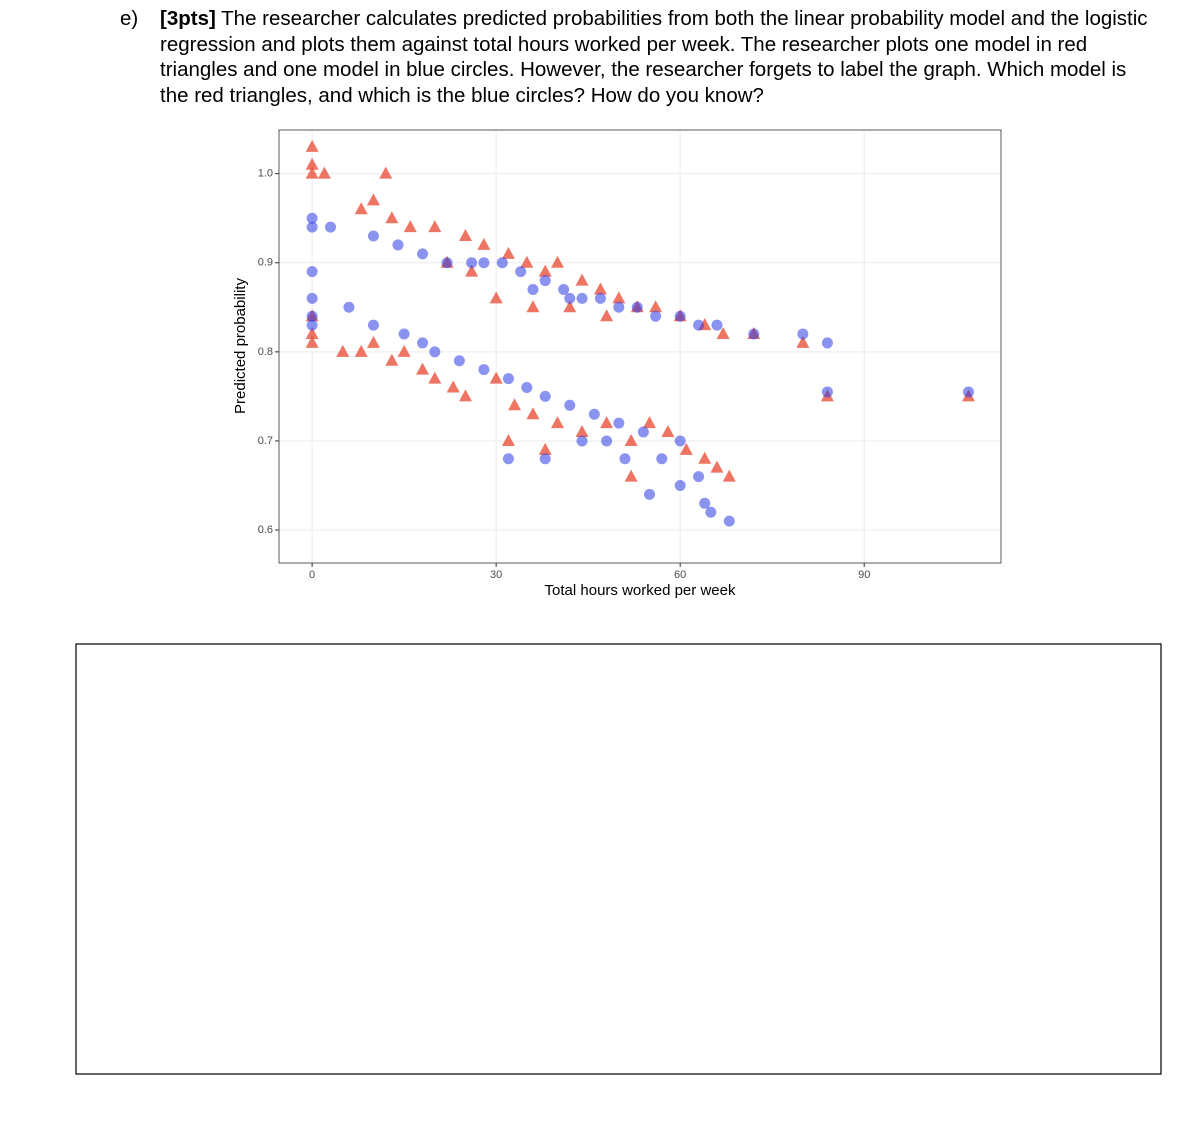 Image resolution: width=1187 pixels, height=1122 pixels. Describe the element at coordinates (864, 575) in the screenshot. I see `x-tick-label: 90` at that location.